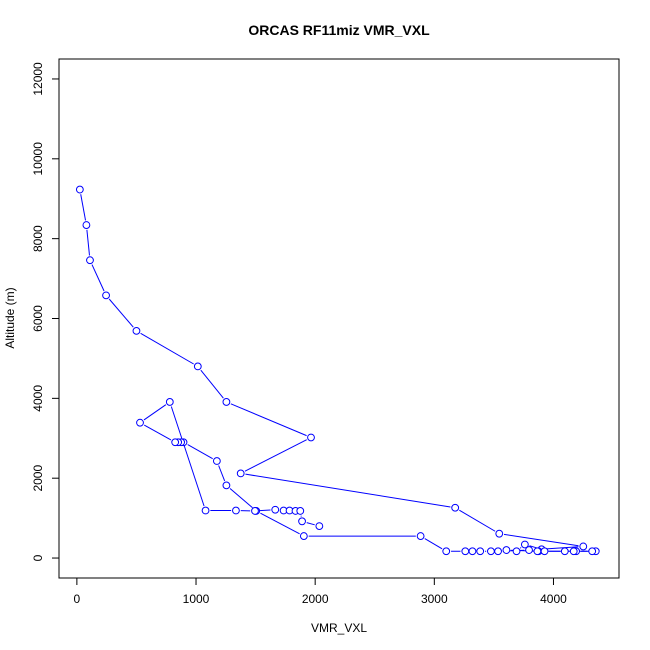  I want to click on x-axis-label: VMR_VXL, so click(339, 628).